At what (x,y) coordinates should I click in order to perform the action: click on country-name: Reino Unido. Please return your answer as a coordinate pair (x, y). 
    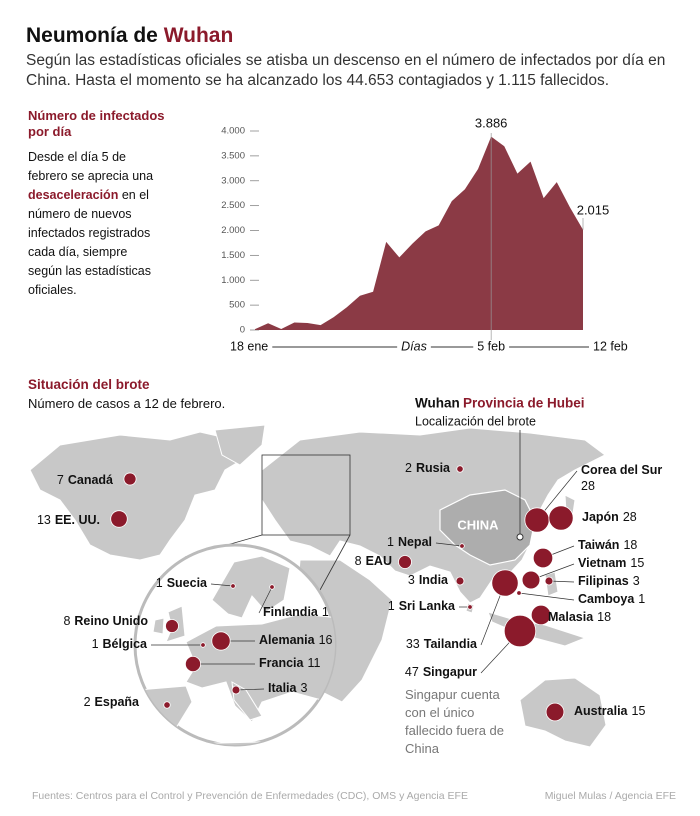
    Looking at the image, I should click on (111, 621).